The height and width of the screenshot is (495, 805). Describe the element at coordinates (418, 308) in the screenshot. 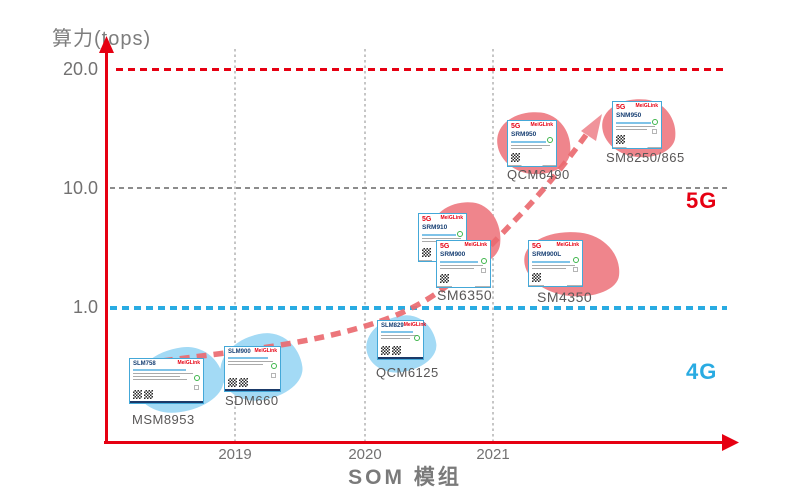

I see `reference-line-1tops` at that location.